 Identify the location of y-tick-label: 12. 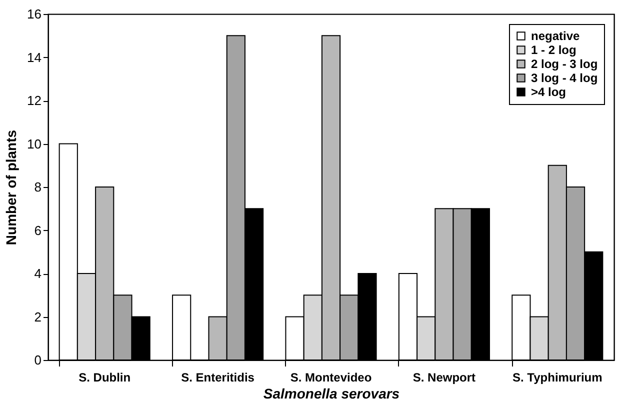
(34, 100).